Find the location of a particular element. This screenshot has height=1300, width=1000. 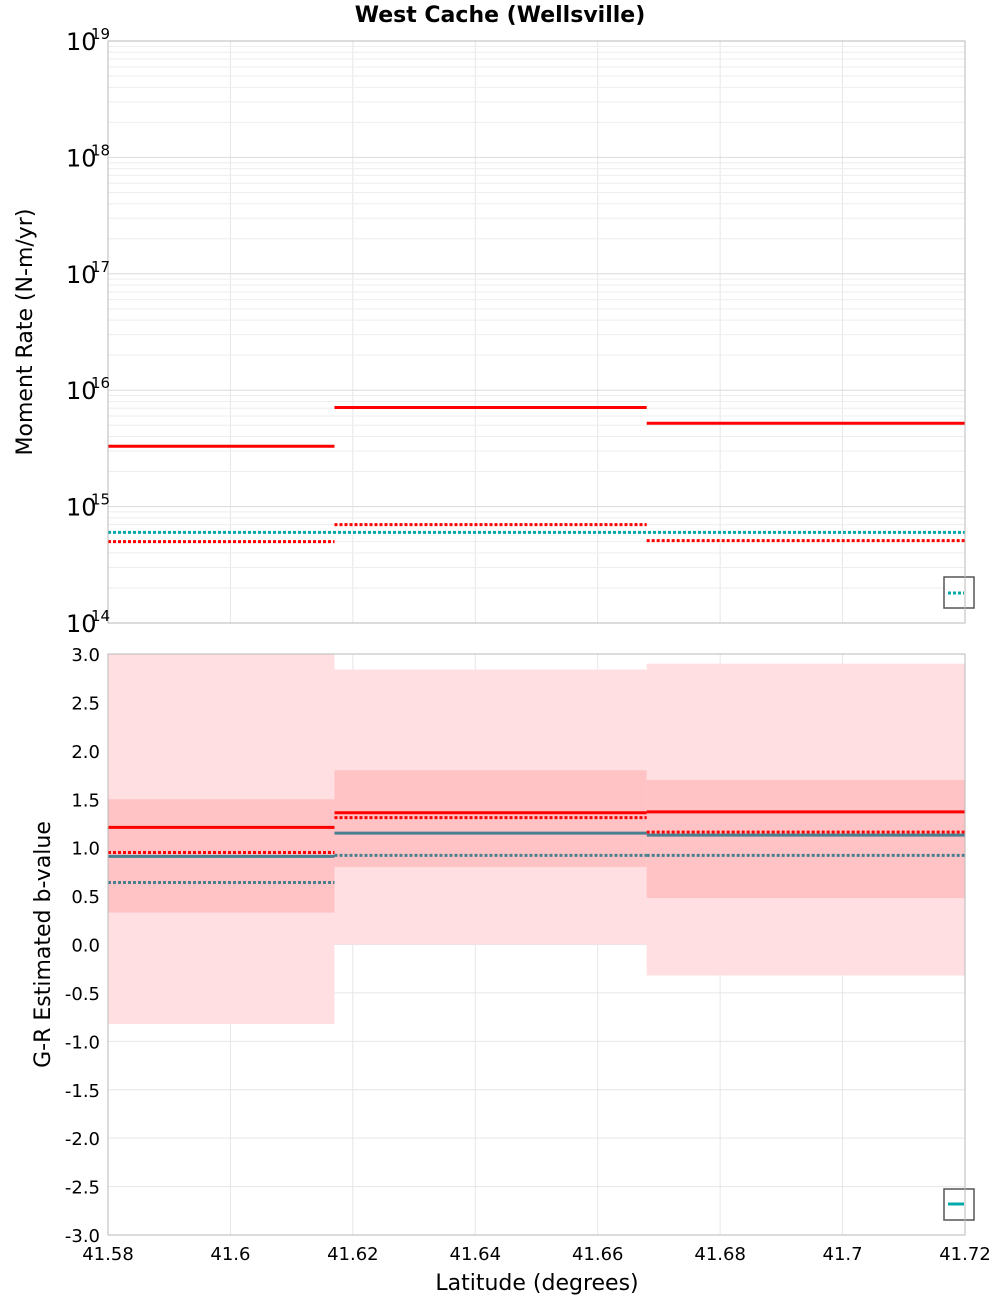

bottom-y-tick-label: 2.5 is located at coordinates (85, 703).